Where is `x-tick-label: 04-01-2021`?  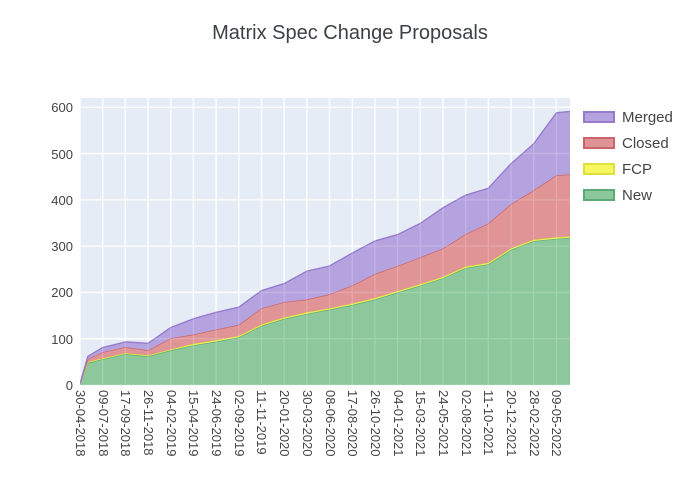 x-tick-label: 04-01-2021 is located at coordinates (398, 423).